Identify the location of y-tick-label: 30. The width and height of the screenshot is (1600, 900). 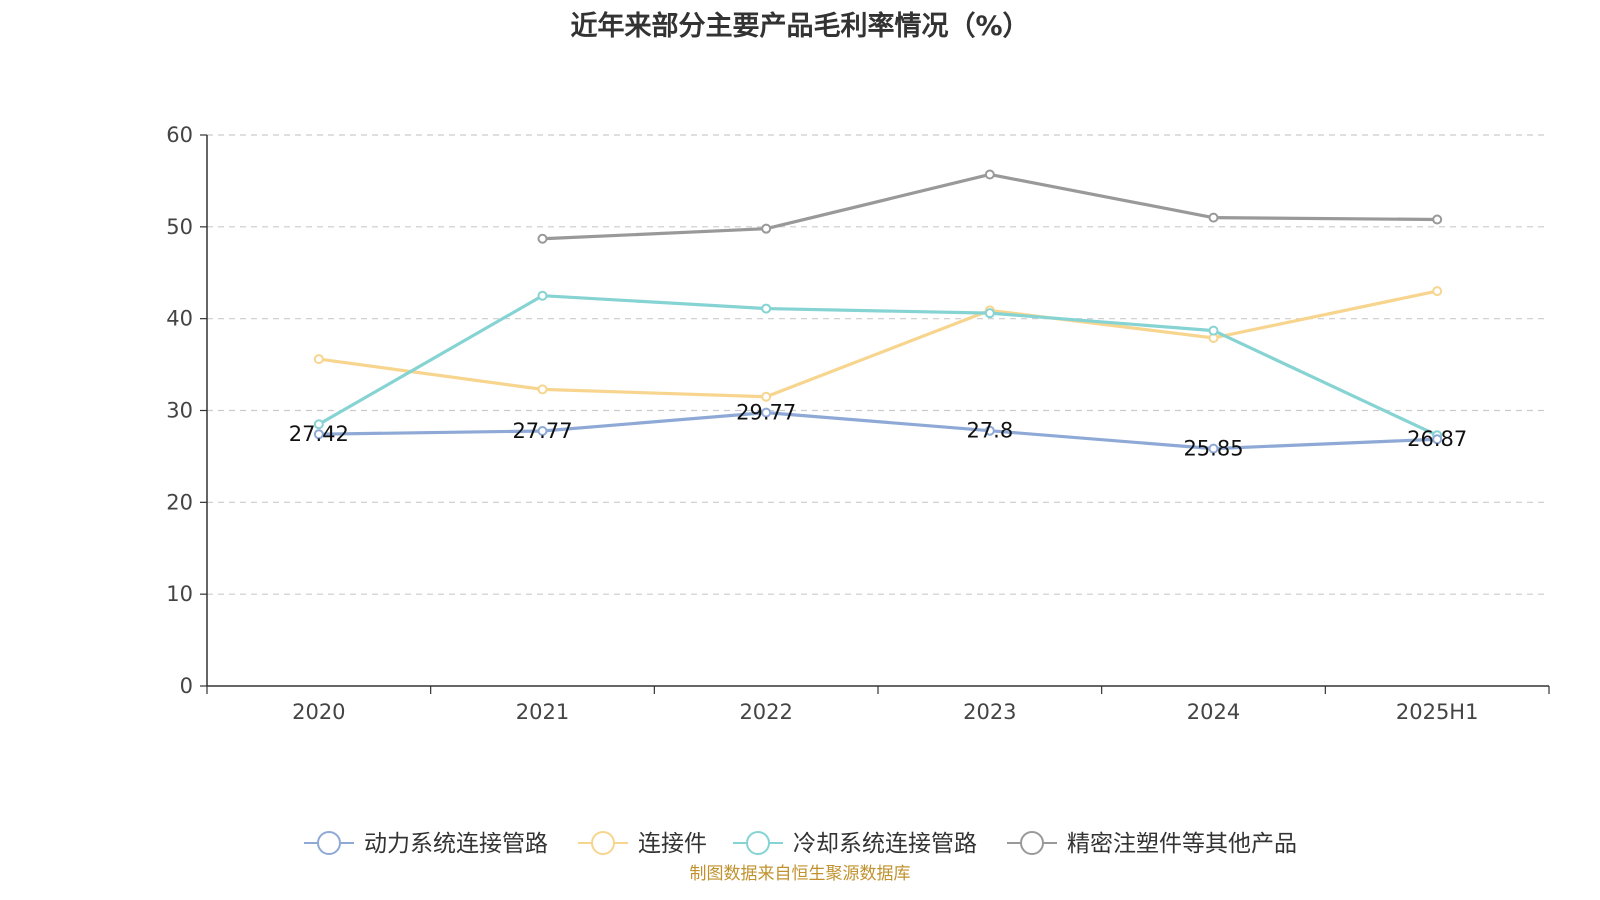
(179, 411).